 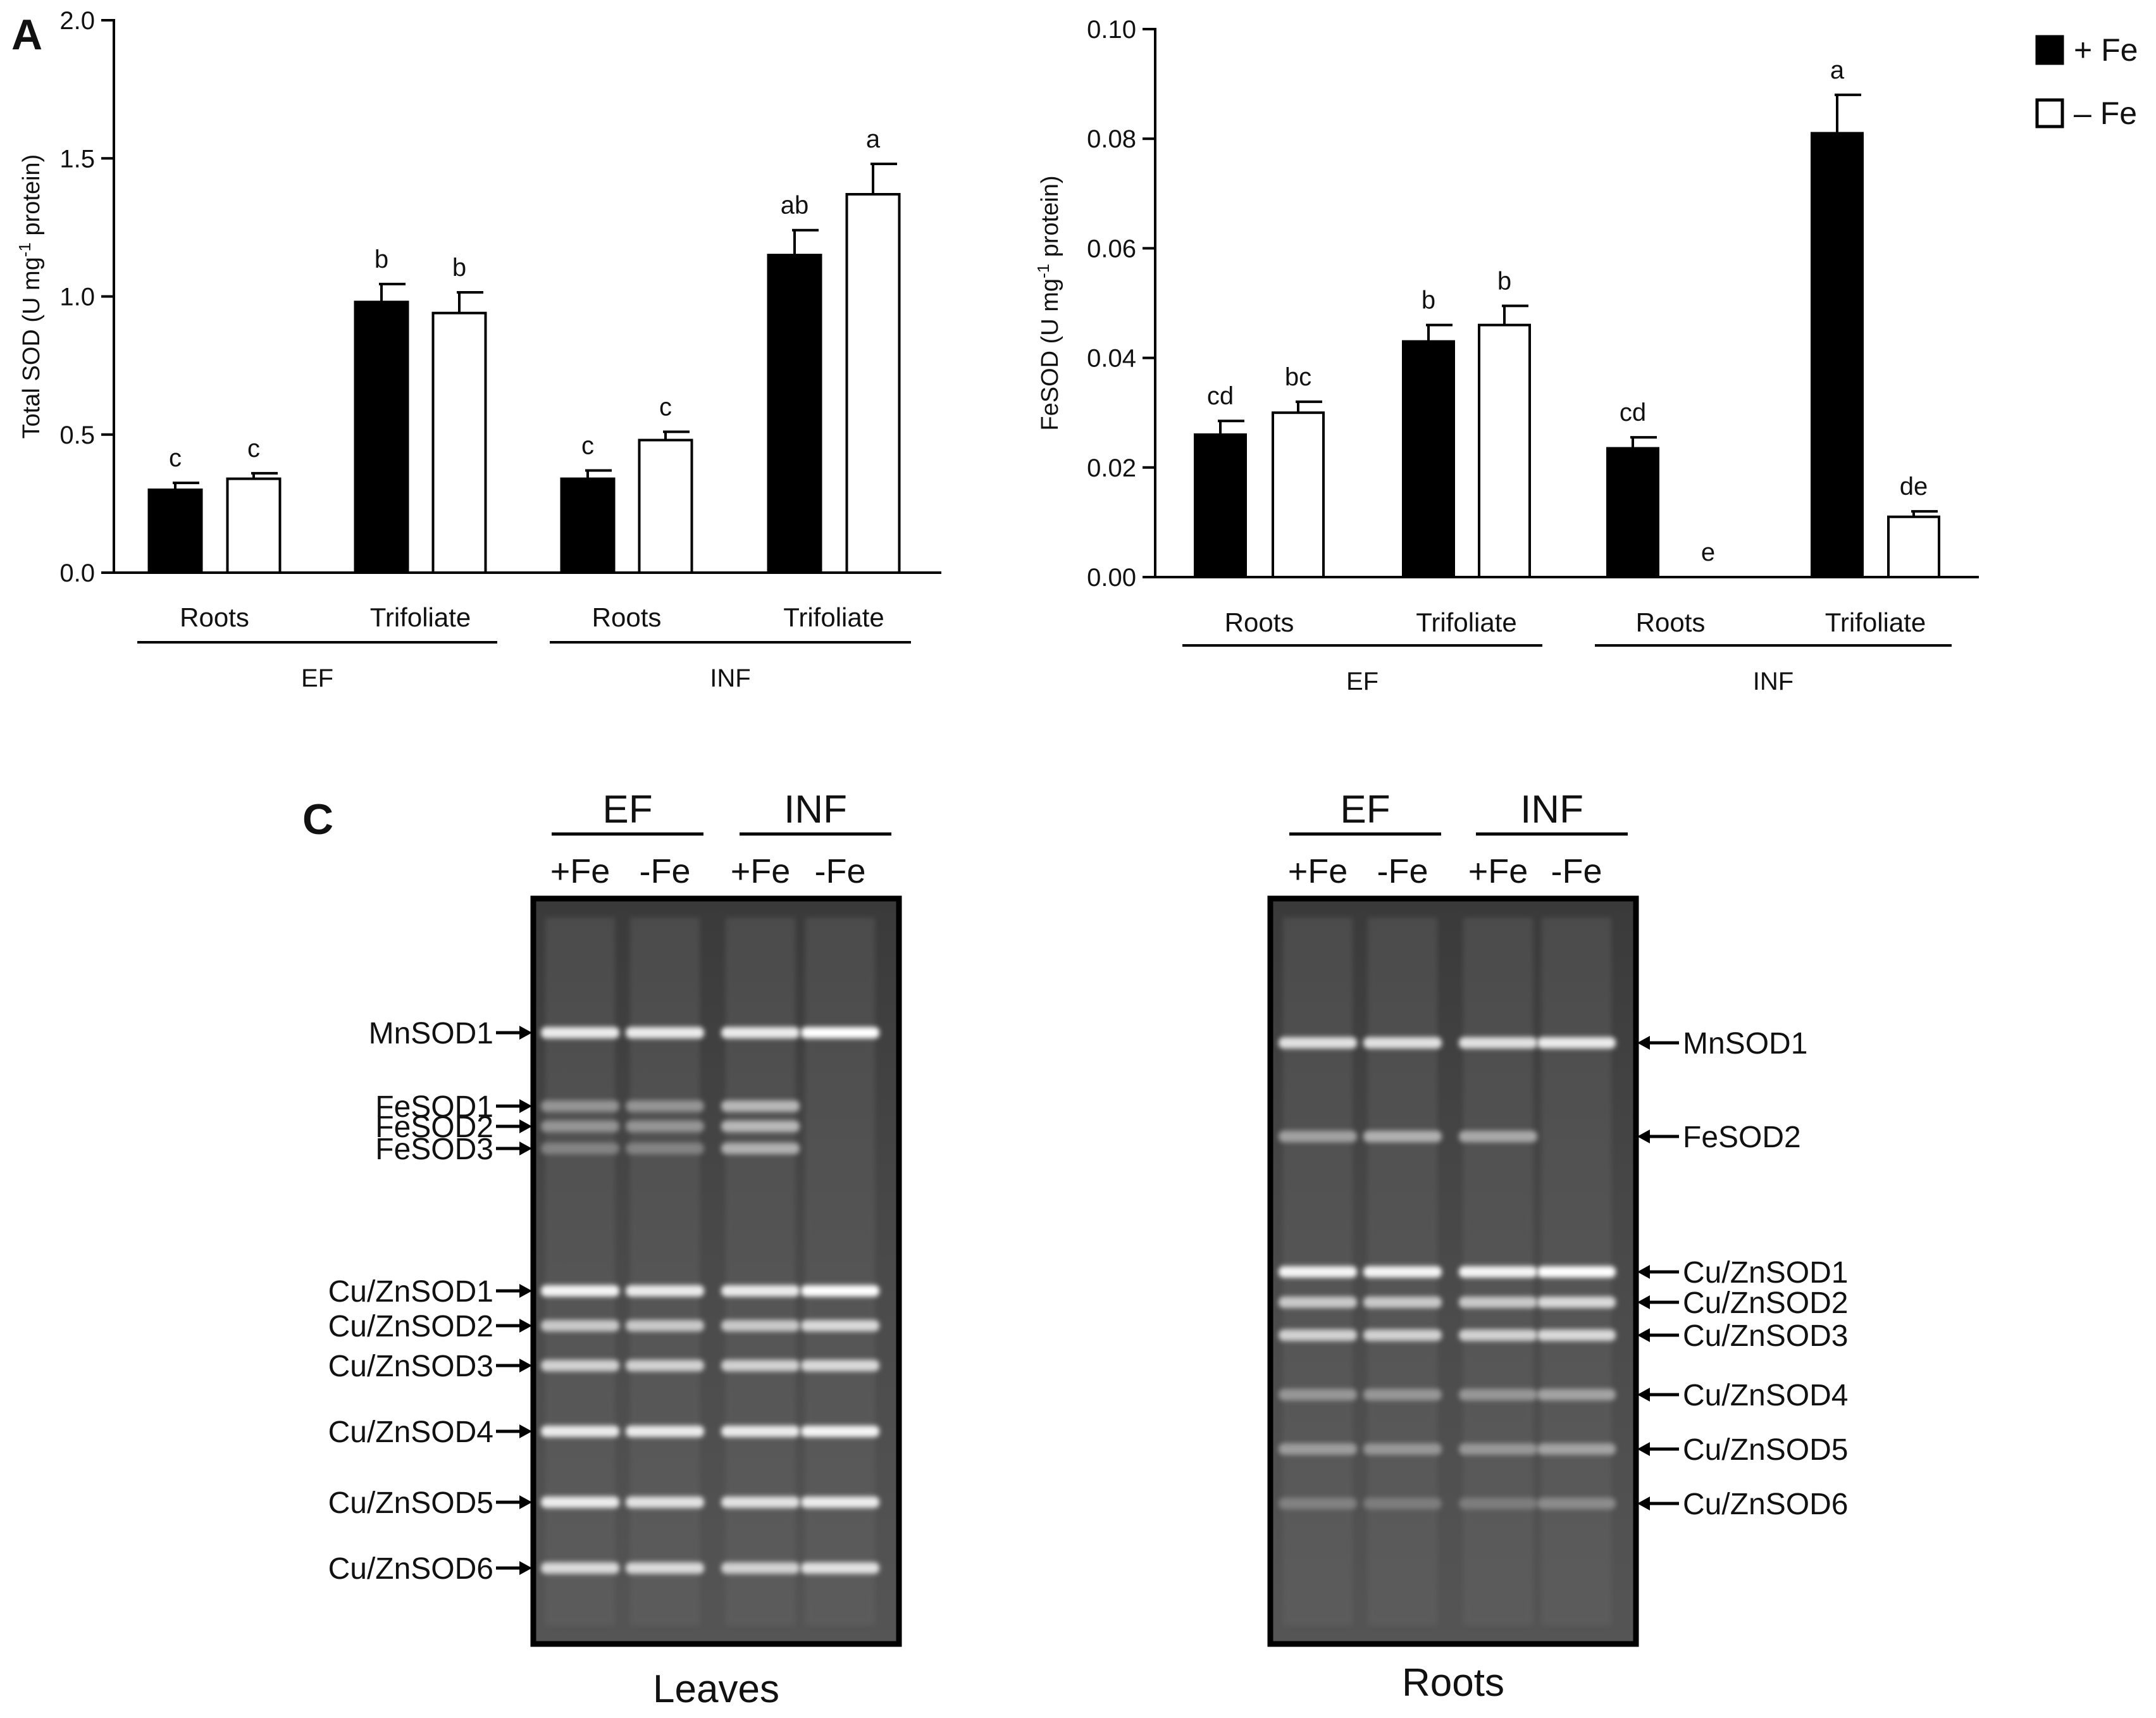 I want to click on band-label: FeSOD3, so click(x=434, y=1149).